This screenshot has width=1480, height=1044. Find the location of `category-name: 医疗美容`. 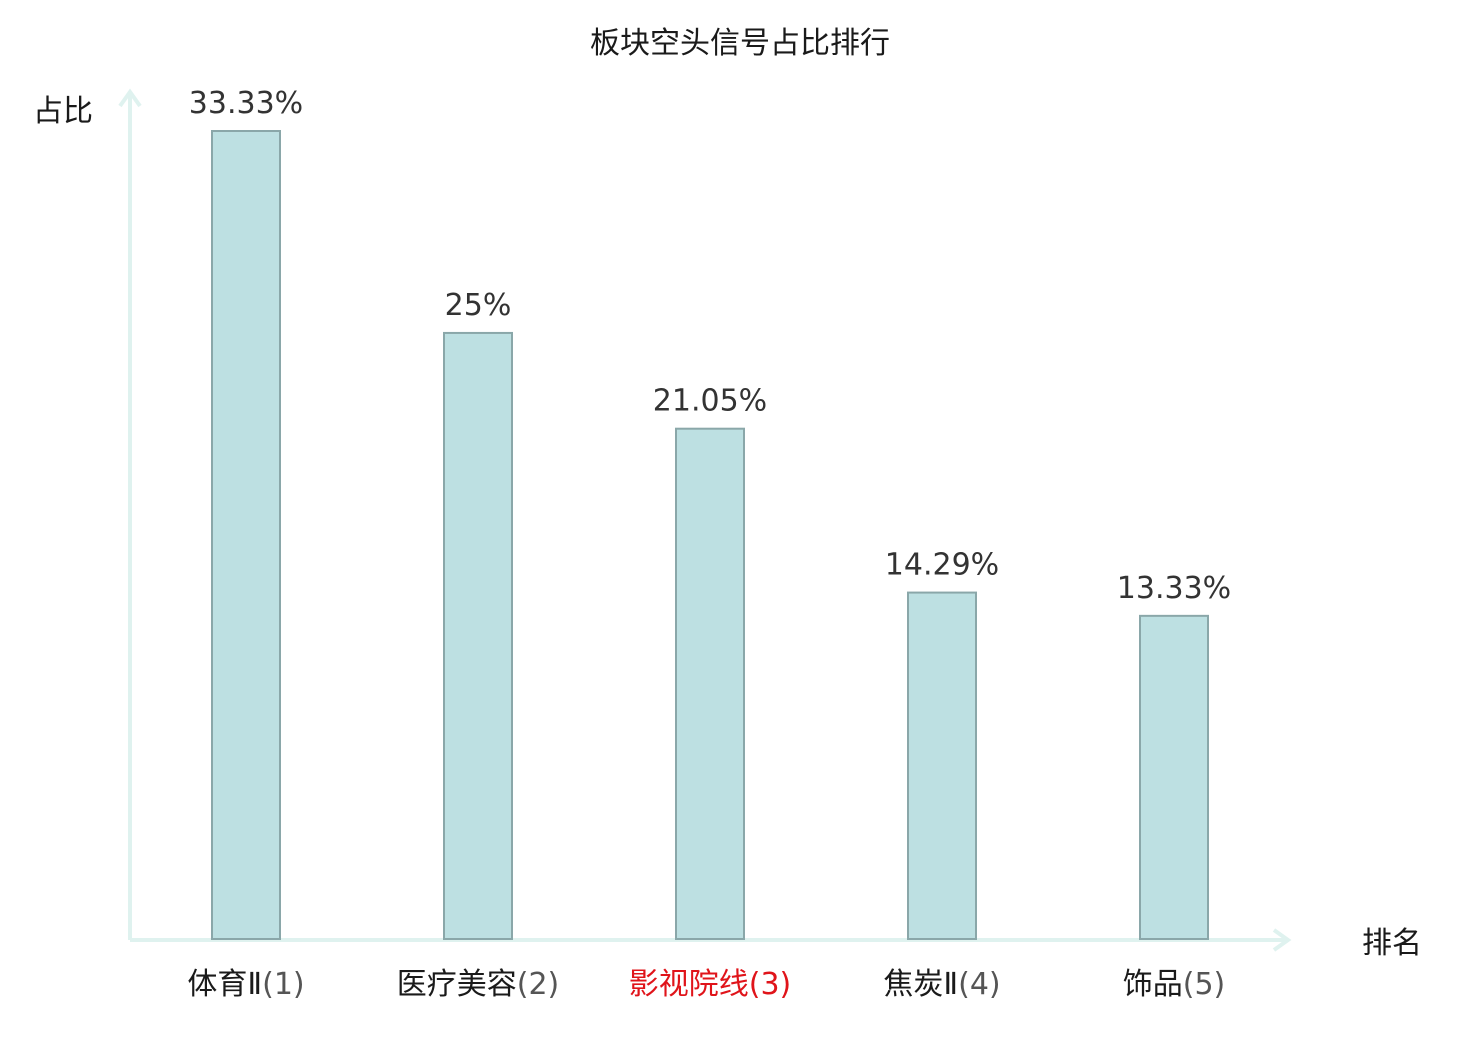

category-name: 医疗美容 is located at coordinates (457, 984).